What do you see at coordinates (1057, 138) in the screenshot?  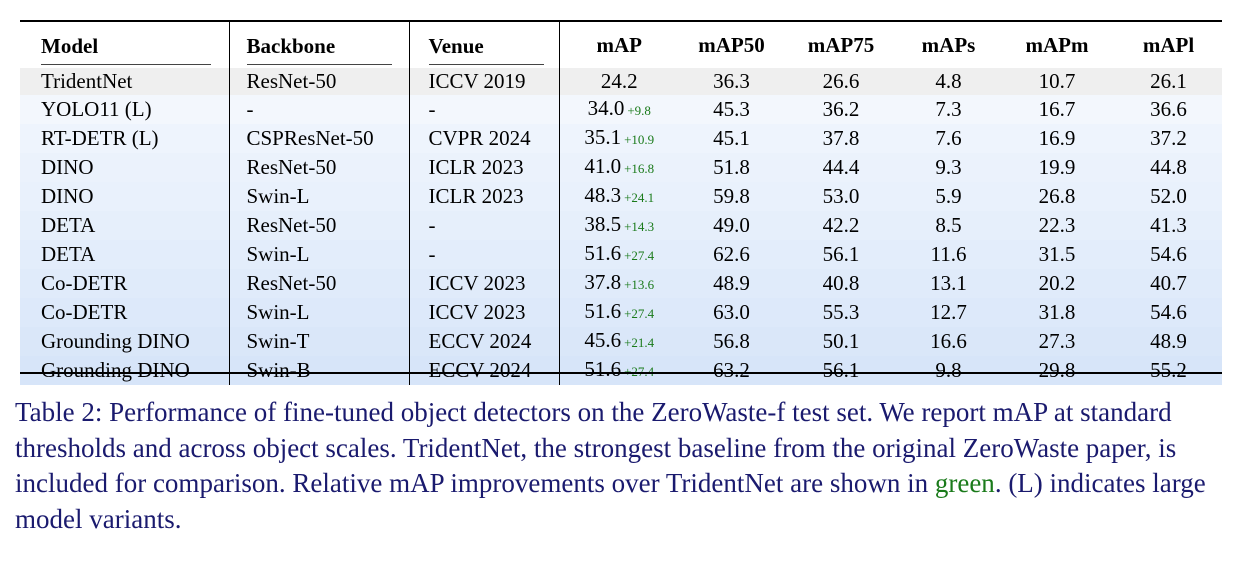 I see `cell-mapm: 16.9` at bounding box center [1057, 138].